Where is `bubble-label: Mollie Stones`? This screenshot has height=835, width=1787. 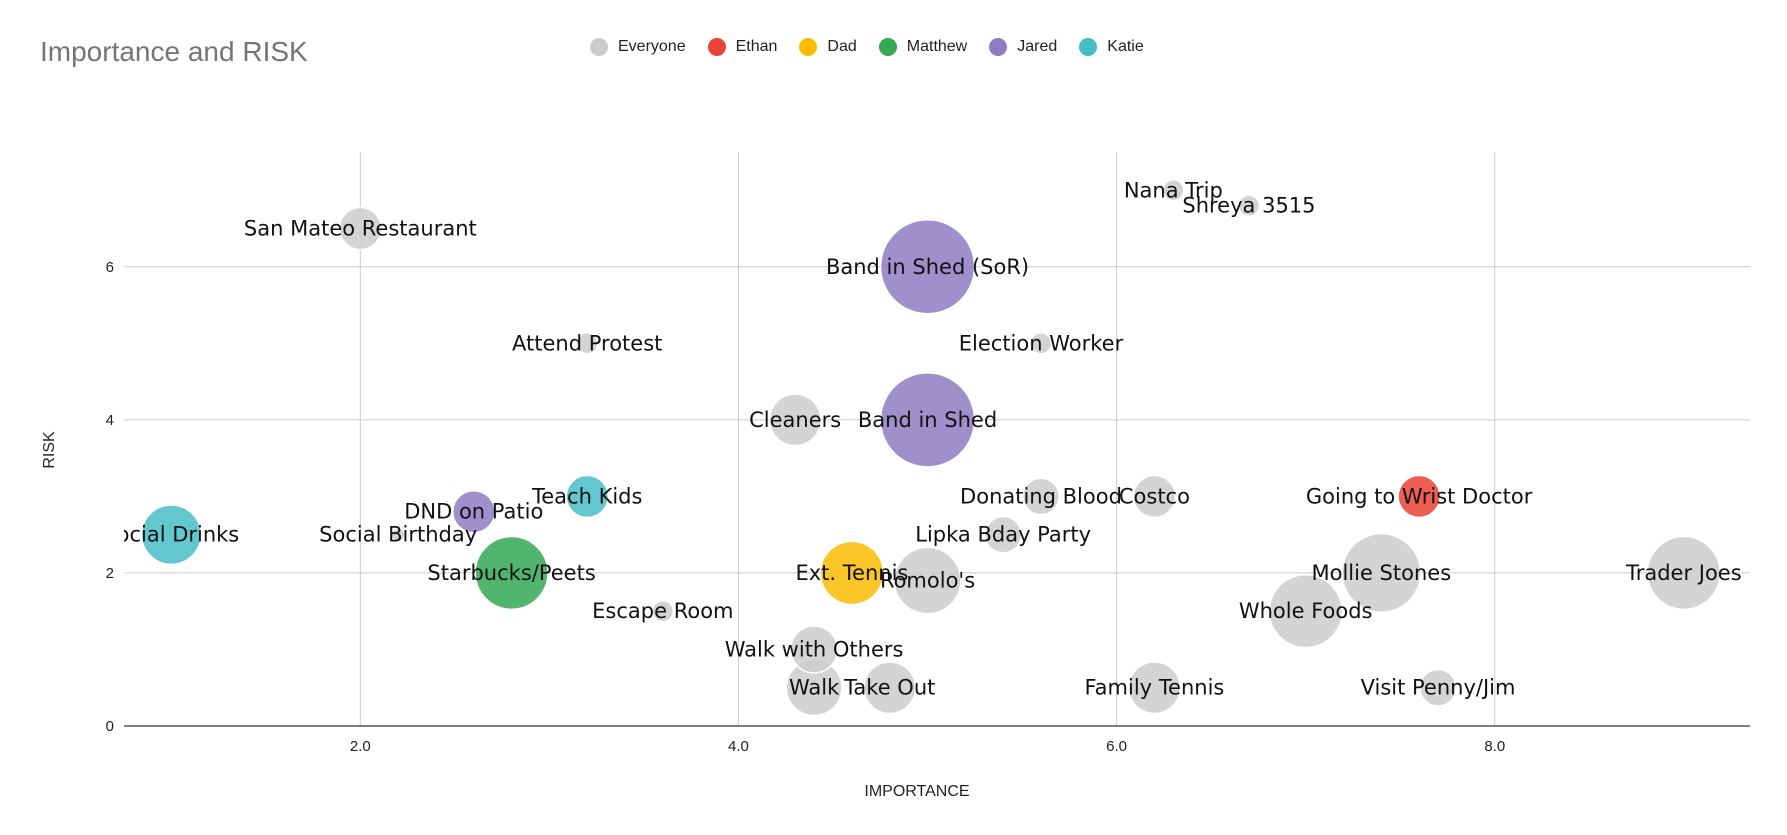 bubble-label: Mollie Stones is located at coordinates (1381, 573).